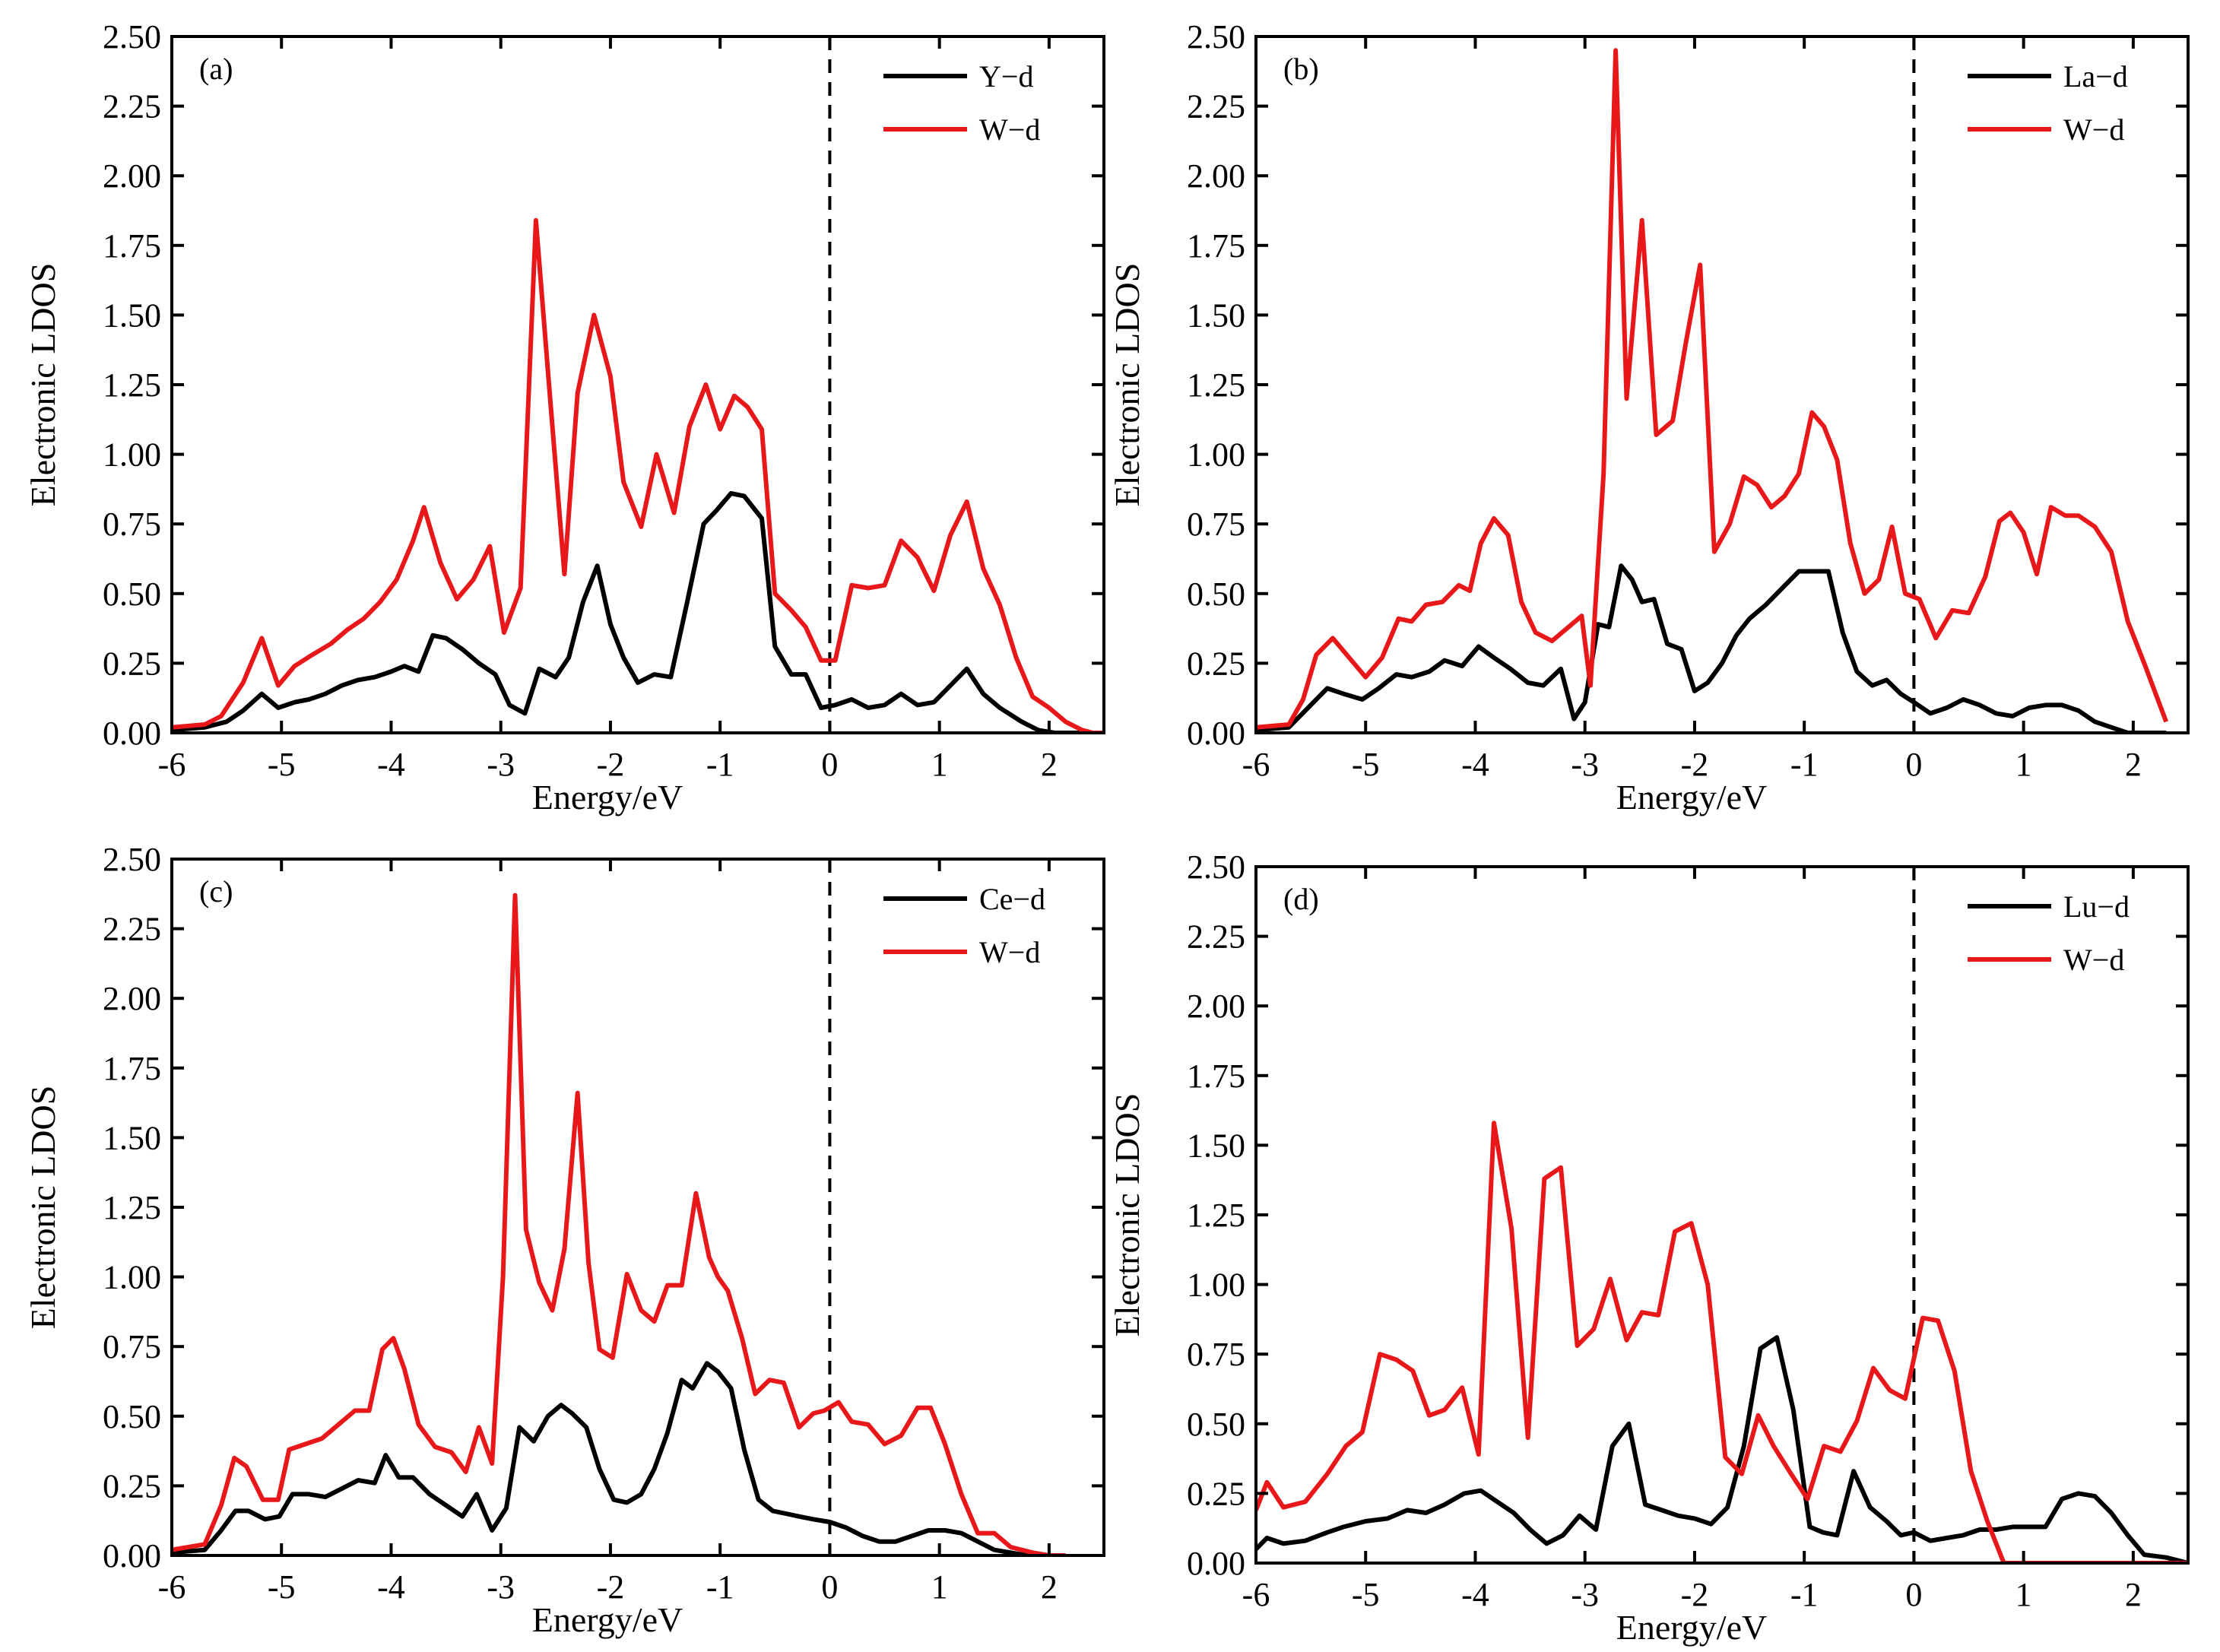 The height and width of the screenshot is (1652, 2220). What do you see at coordinates (1301, 69) in the screenshot?
I see `panel-label: (b)` at bounding box center [1301, 69].